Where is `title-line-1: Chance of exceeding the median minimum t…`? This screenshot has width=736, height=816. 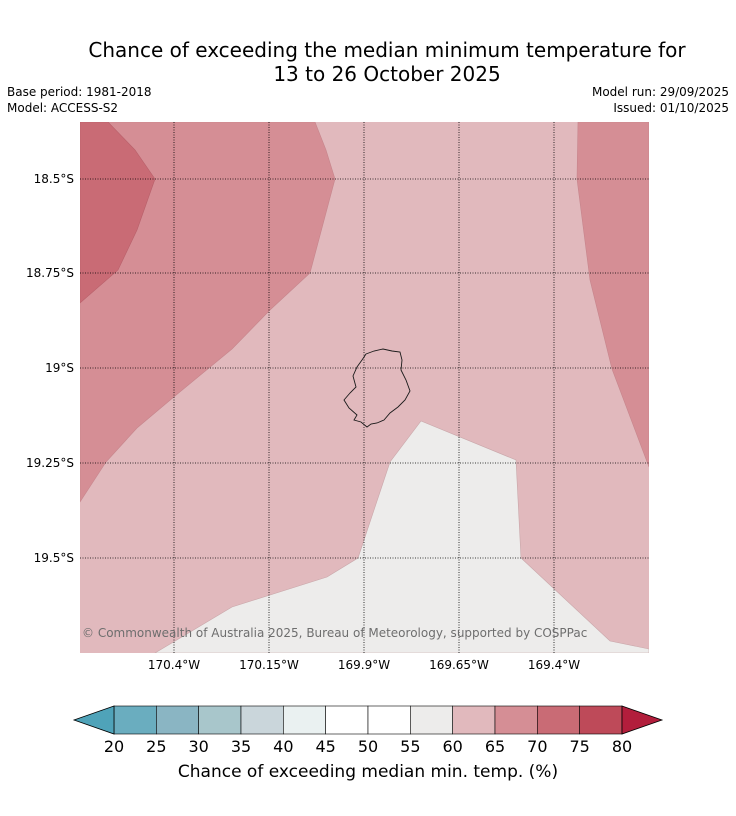
title-line-1: Chance of exceeding the median minimum t… is located at coordinates (387, 50).